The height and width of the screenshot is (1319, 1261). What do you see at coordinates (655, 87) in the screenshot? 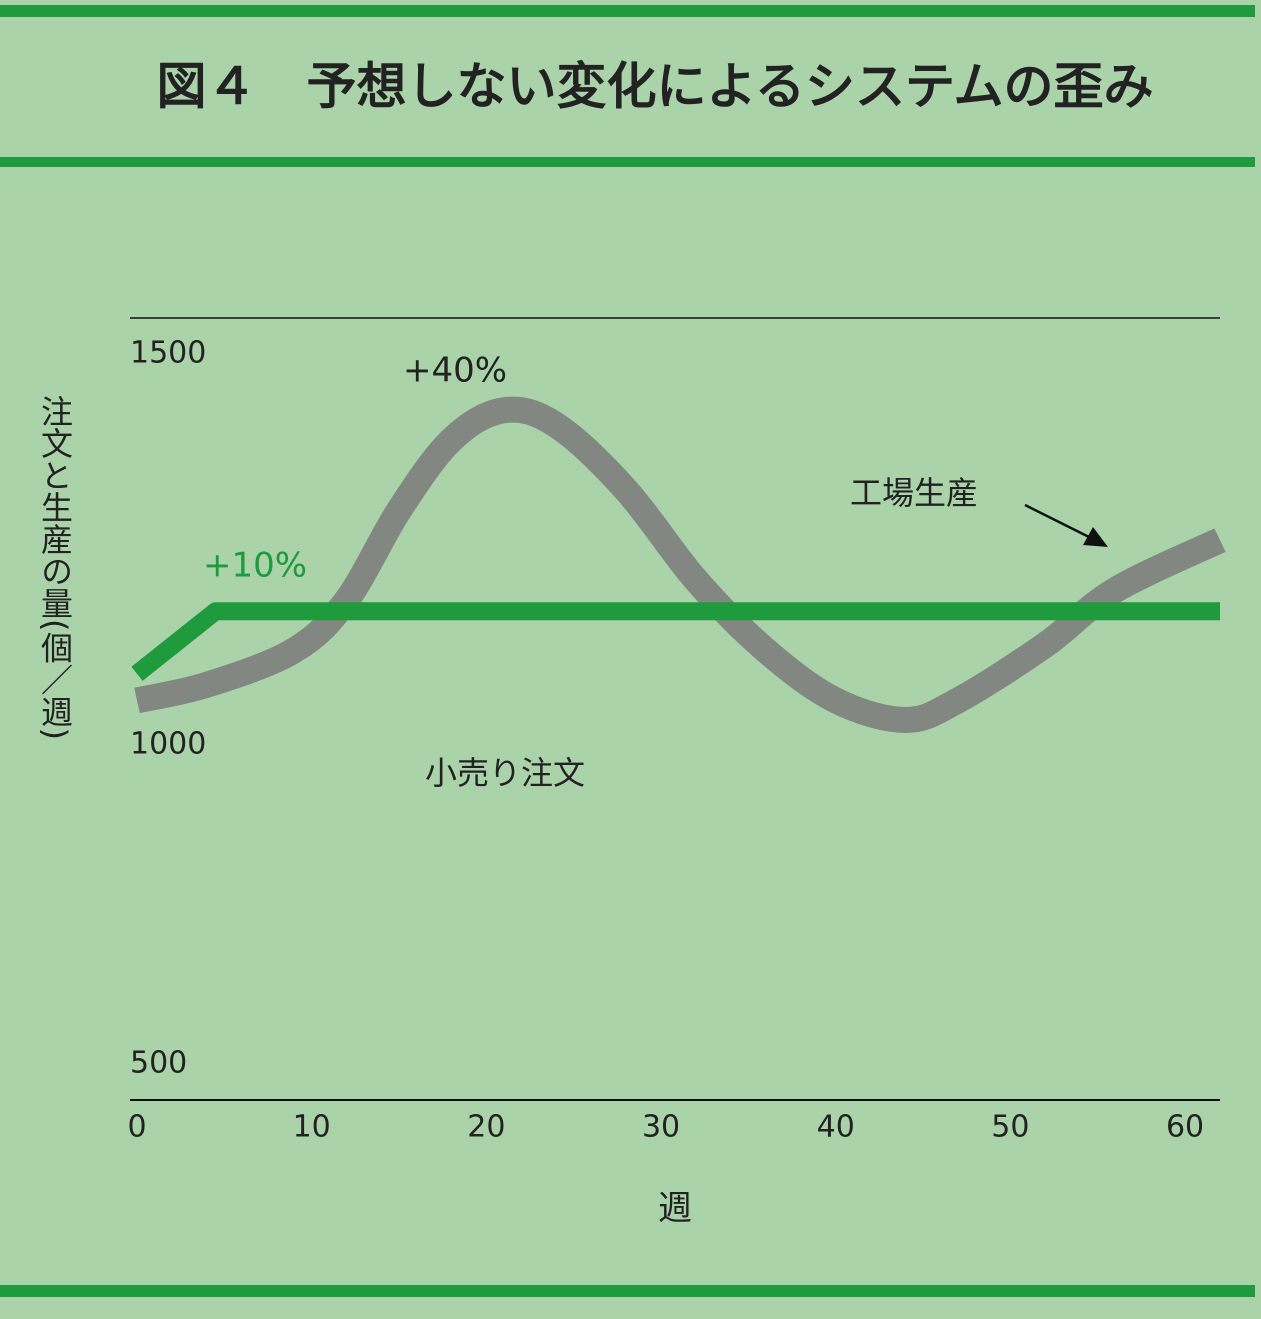
I see `chart-title: 図４ 予想しない変化によるシステムの歪み` at bounding box center [655, 87].